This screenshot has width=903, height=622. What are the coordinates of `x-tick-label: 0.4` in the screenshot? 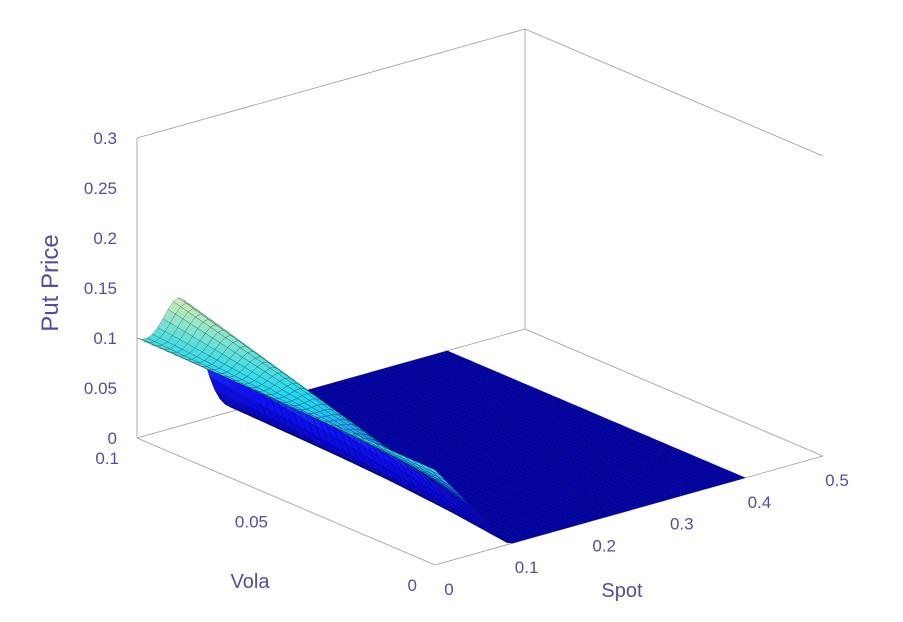 It's located at (760, 502).